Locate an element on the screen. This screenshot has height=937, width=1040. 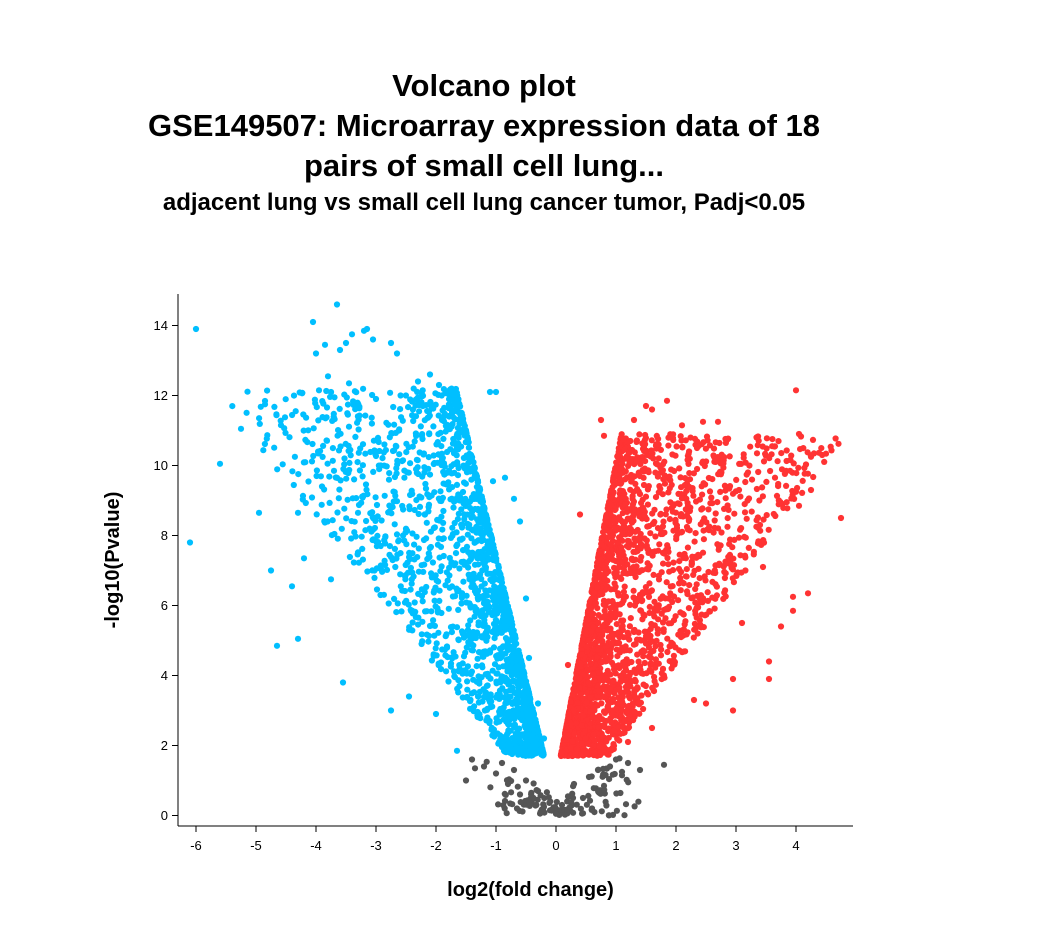
x-tick-label: 4 is located at coordinates (795, 845).